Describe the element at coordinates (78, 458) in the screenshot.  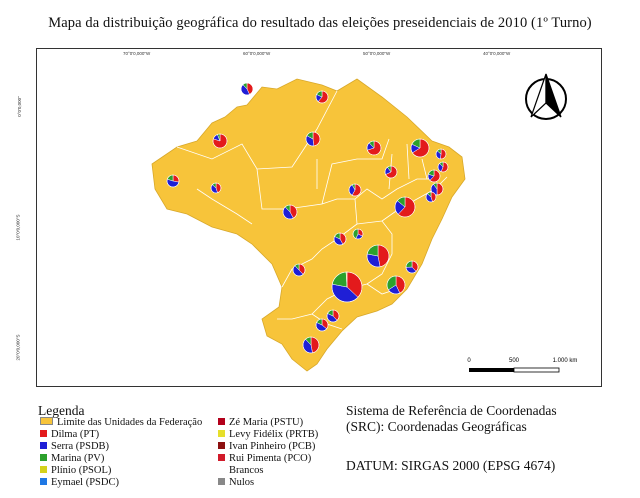
I see `legend-label-marina: Marina (PV)` at that location.